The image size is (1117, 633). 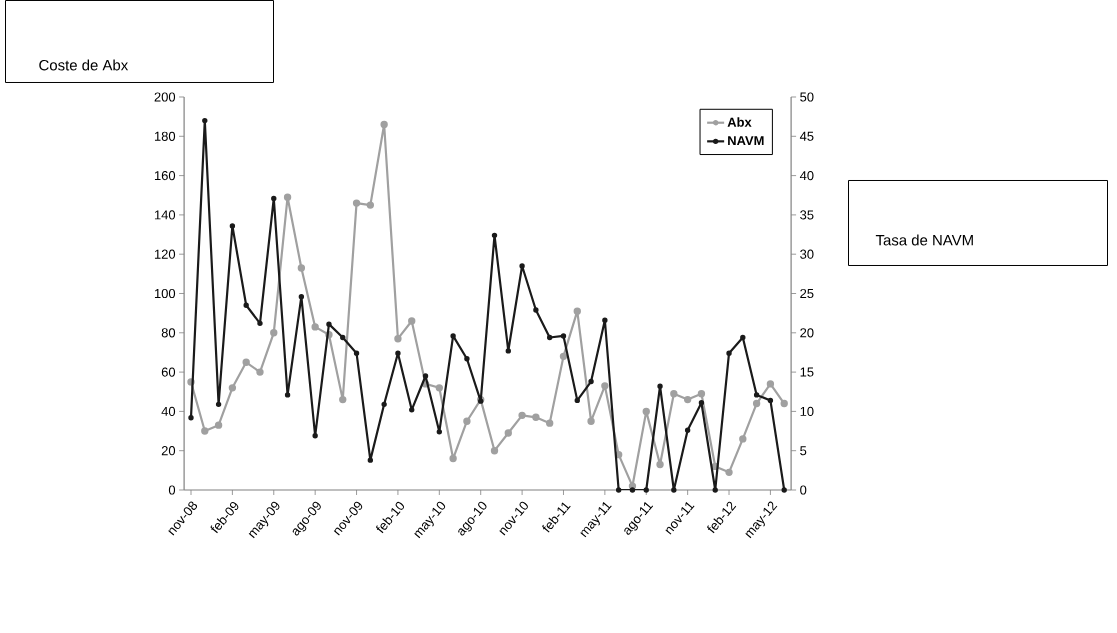 I want to click on y-tick-label: 80, so click(x=168, y=333).